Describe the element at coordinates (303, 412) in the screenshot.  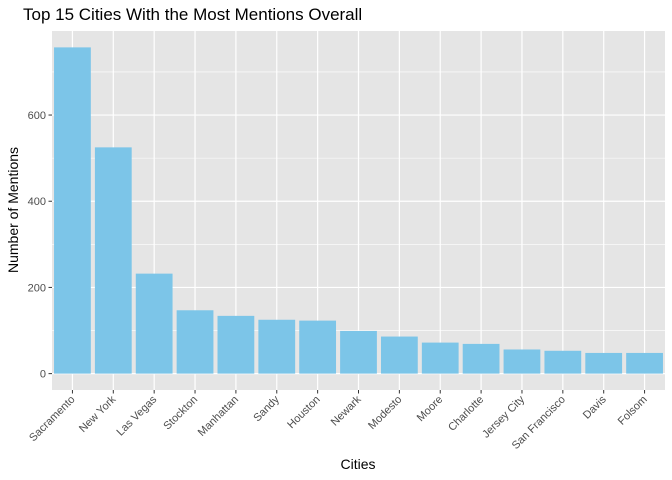
I see `x-tick-label: Houston` at that location.